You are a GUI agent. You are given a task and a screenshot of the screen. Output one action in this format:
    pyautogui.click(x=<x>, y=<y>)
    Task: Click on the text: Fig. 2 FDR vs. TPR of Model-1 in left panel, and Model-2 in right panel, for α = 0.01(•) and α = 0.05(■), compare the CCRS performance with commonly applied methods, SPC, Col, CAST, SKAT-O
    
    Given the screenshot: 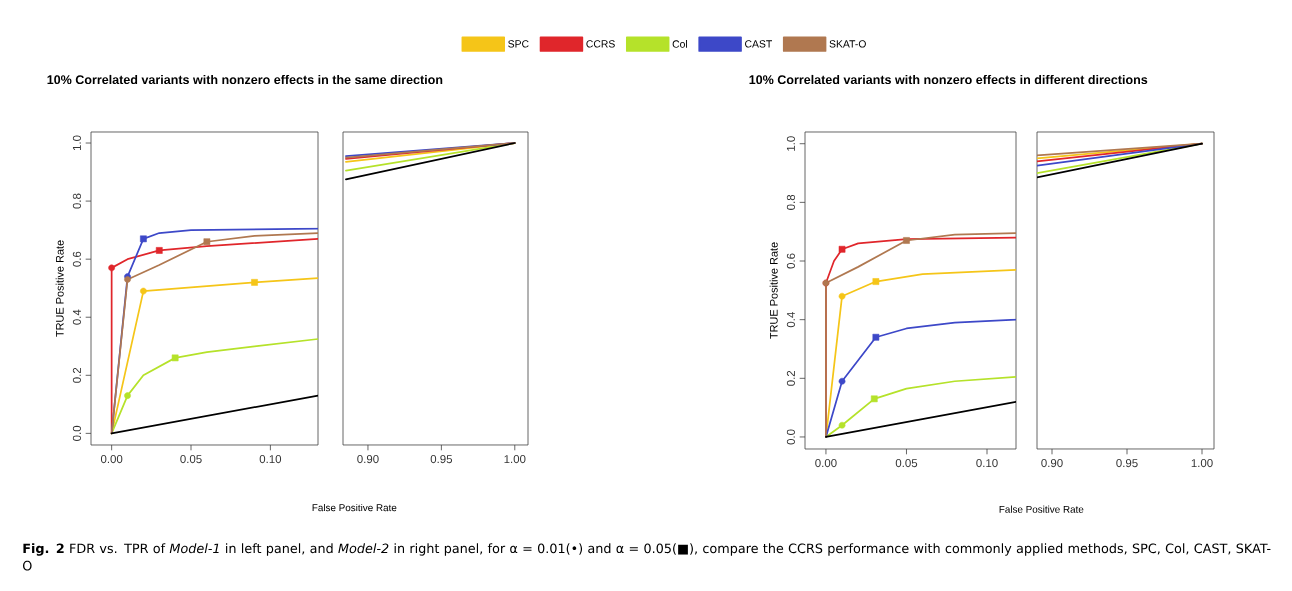 What is the action you would take?
    pyautogui.click(x=646, y=557)
    